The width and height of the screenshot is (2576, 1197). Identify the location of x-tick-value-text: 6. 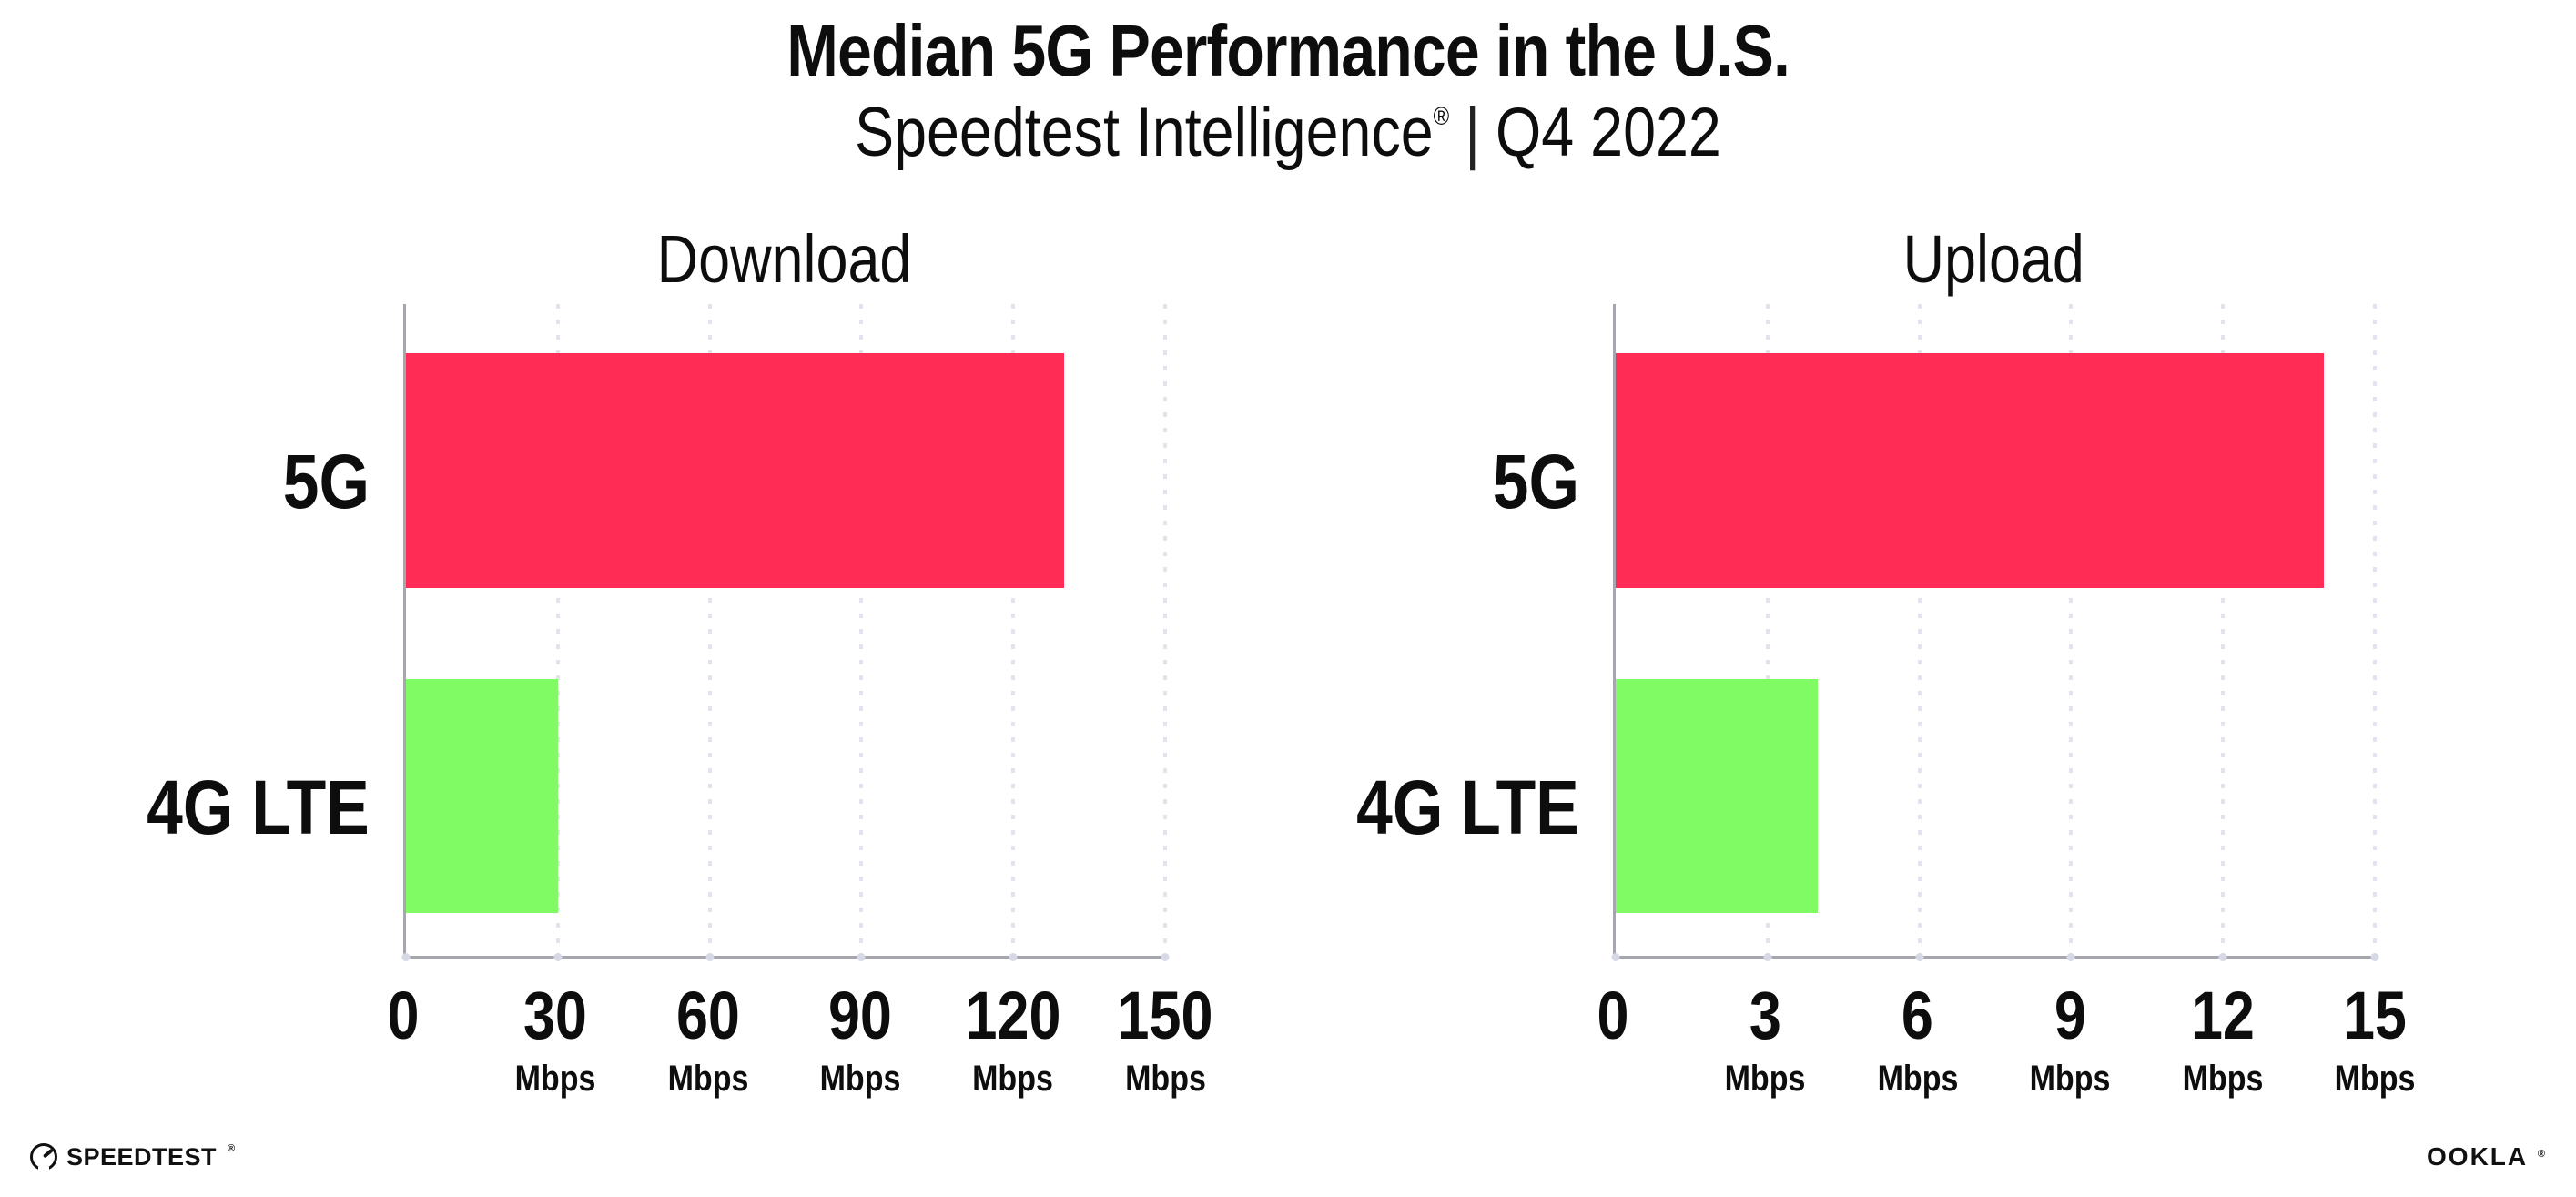
(1918, 1015).